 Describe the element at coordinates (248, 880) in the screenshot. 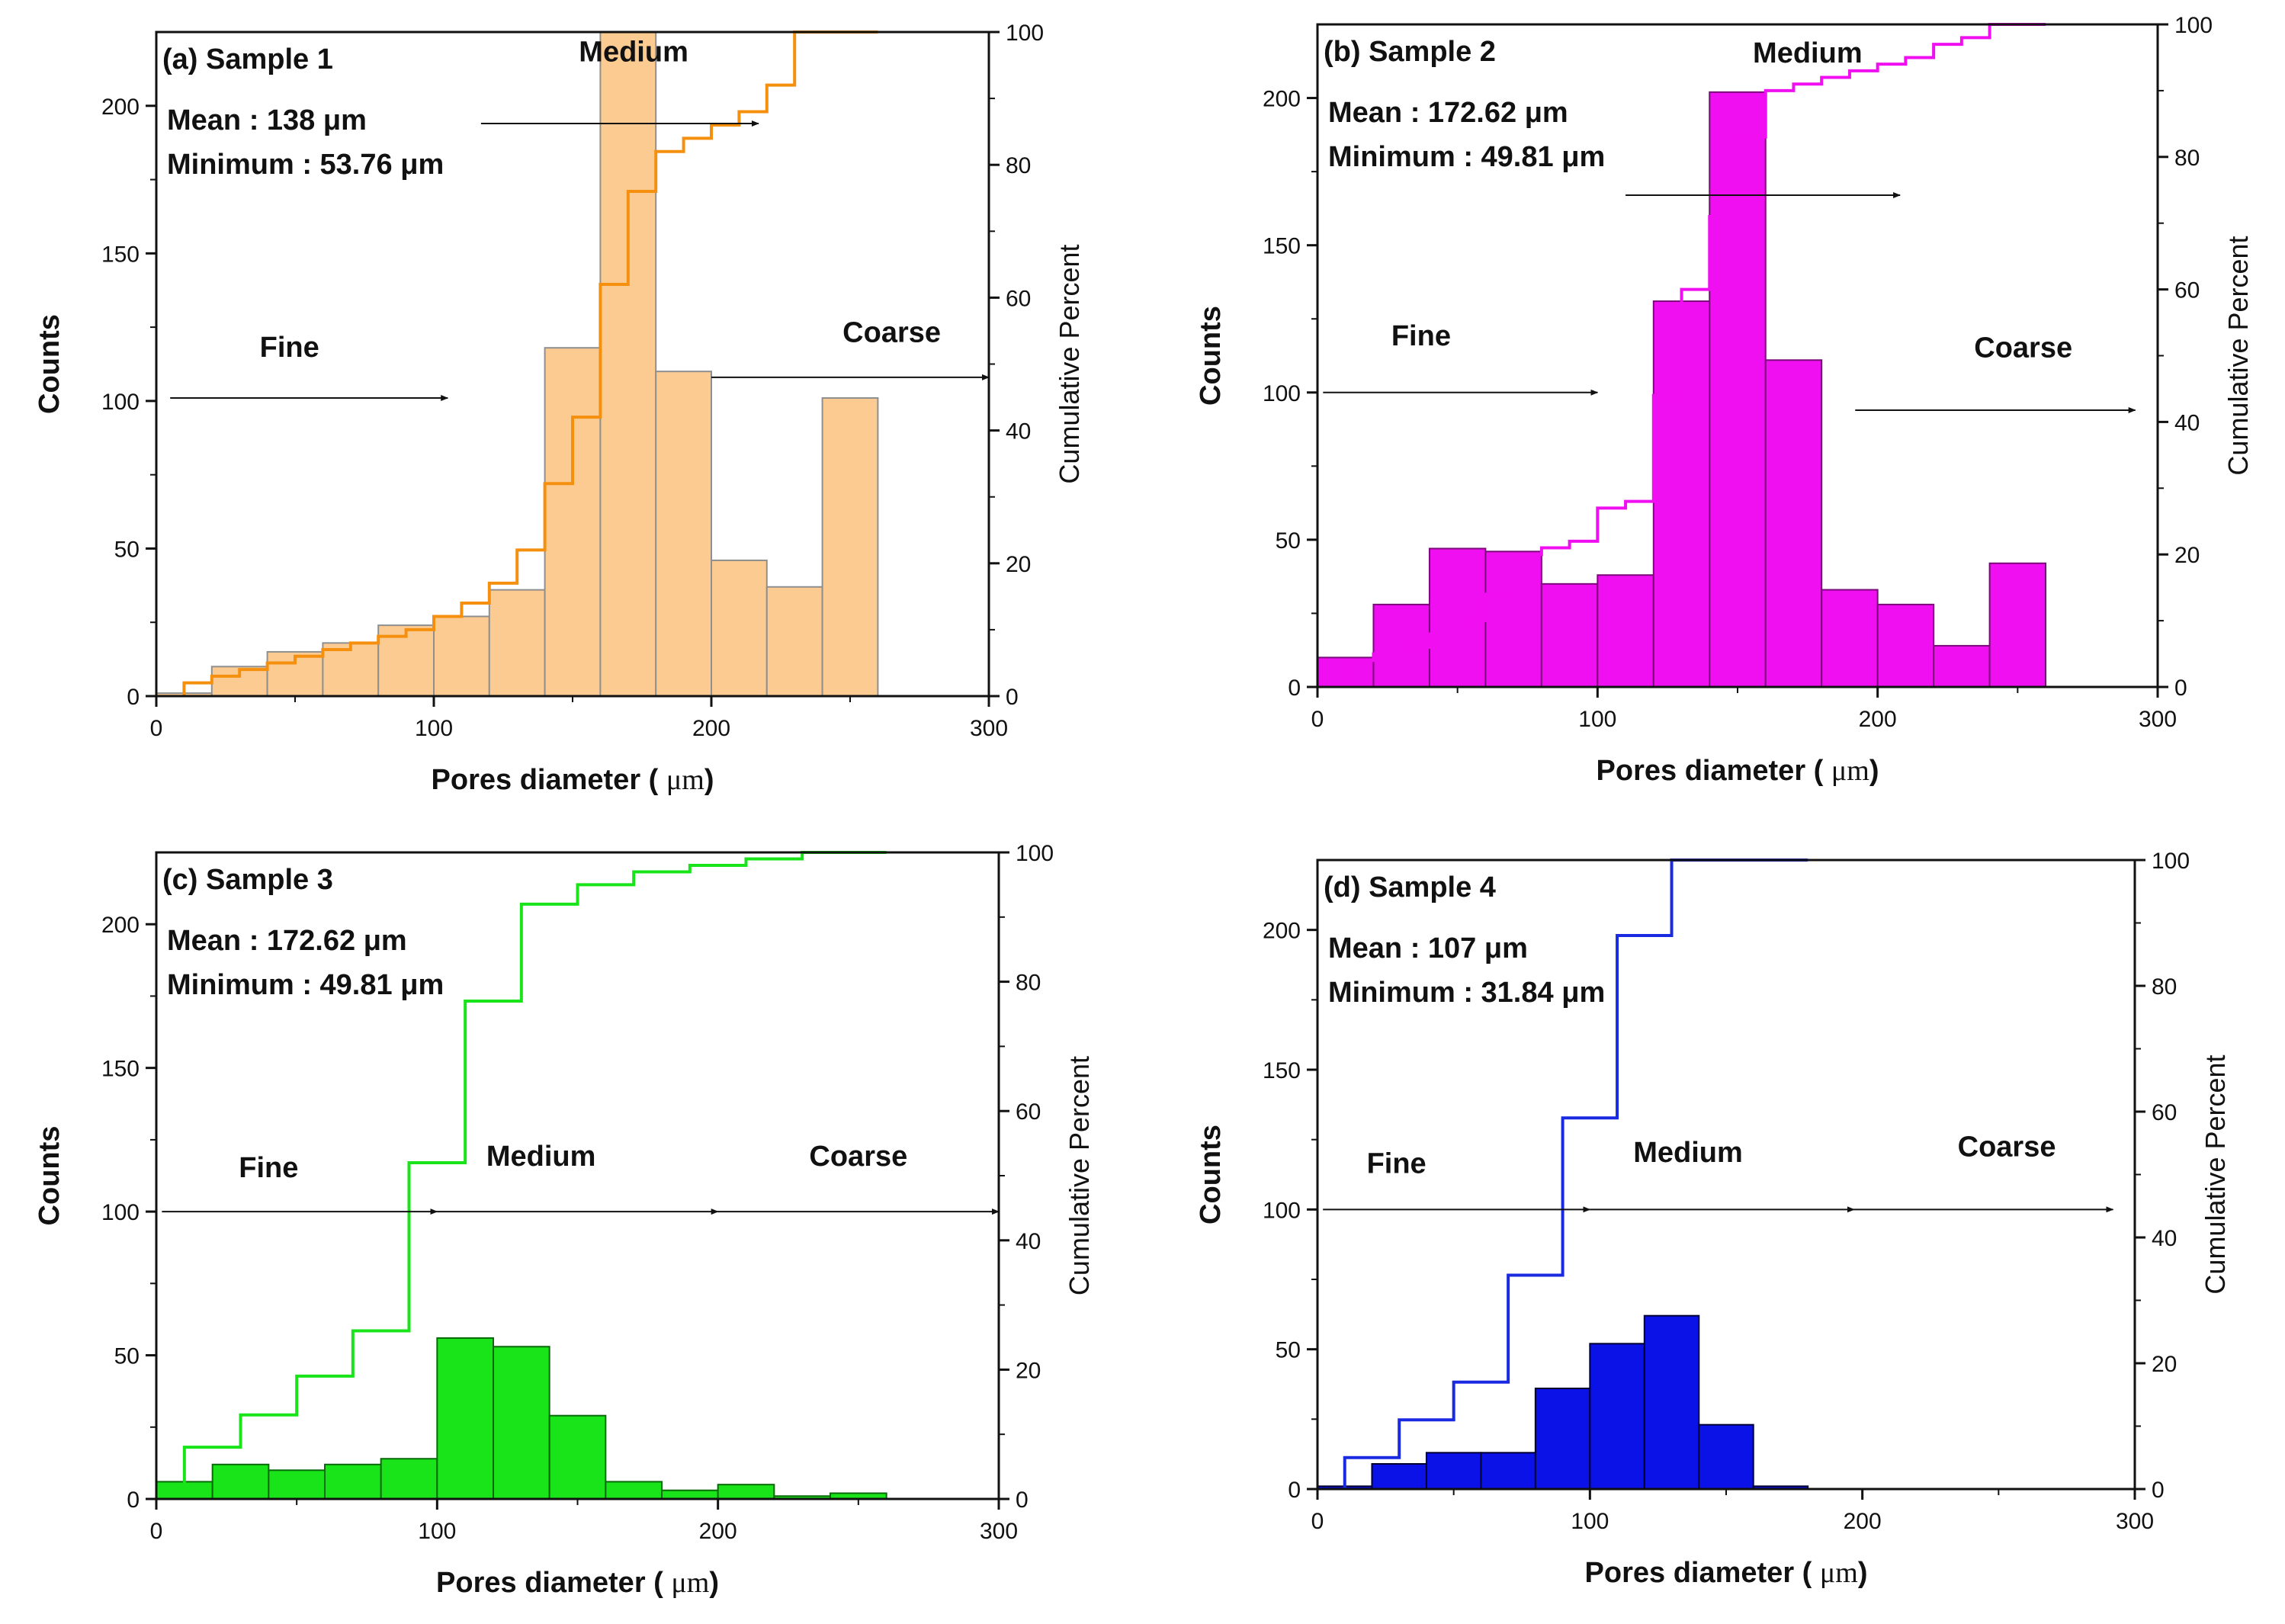

I see `panel-title: (c) Sample 3` at that location.